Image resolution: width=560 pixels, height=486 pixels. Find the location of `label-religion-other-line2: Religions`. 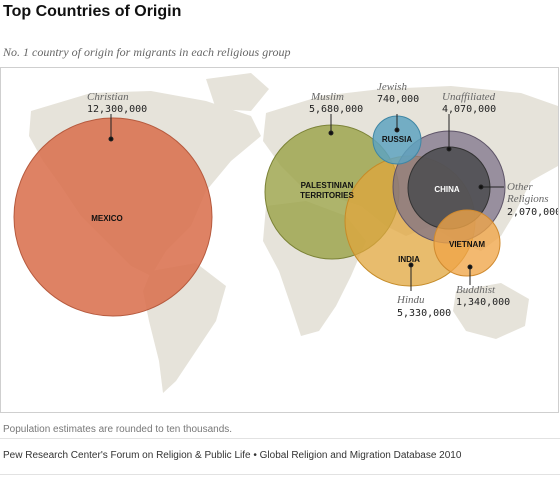

label-religion-other-line2: Religions is located at coordinates (527, 199).